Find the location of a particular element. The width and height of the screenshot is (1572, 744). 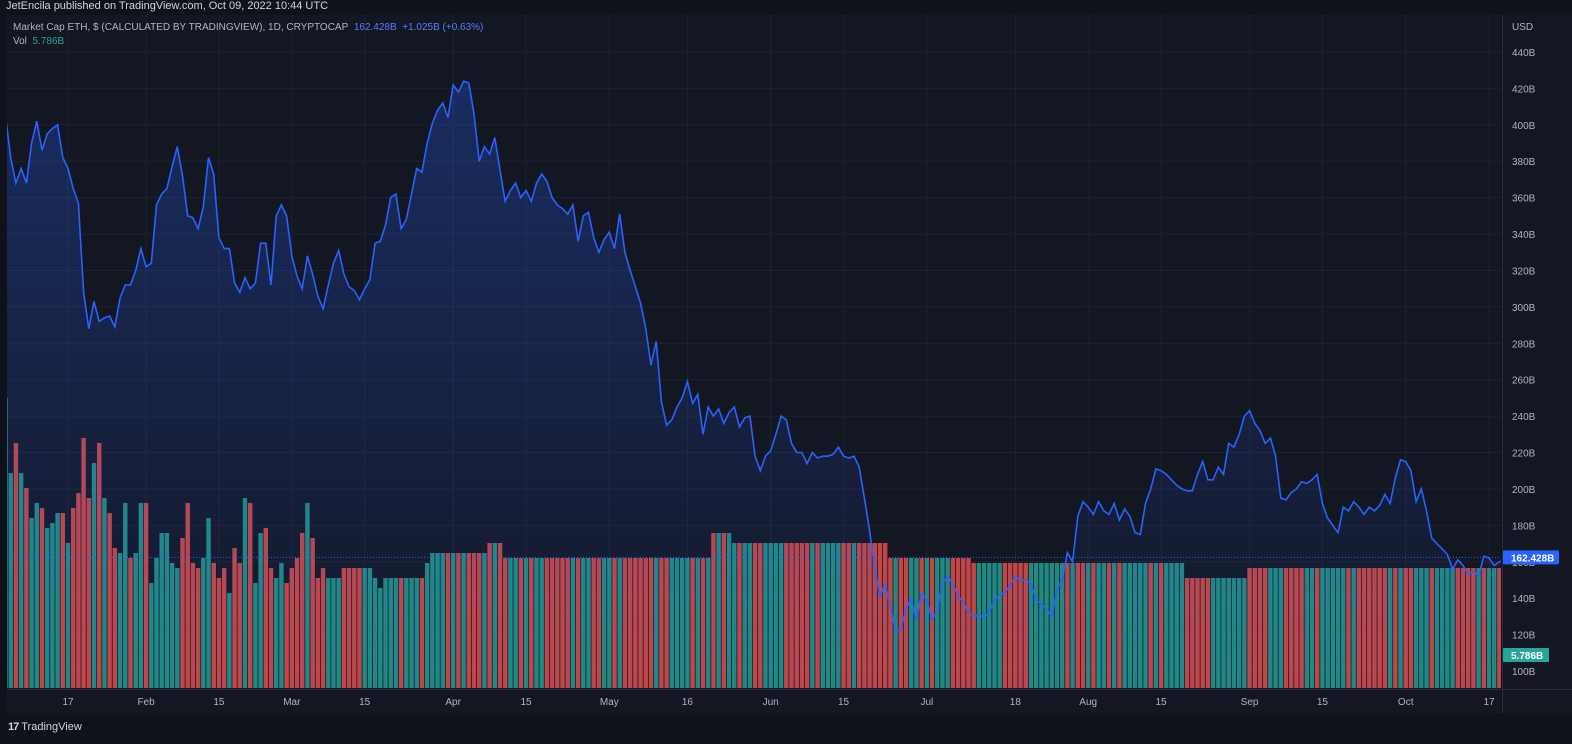

tradingview-logo: 17 TradingView is located at coordinates (45, 727).